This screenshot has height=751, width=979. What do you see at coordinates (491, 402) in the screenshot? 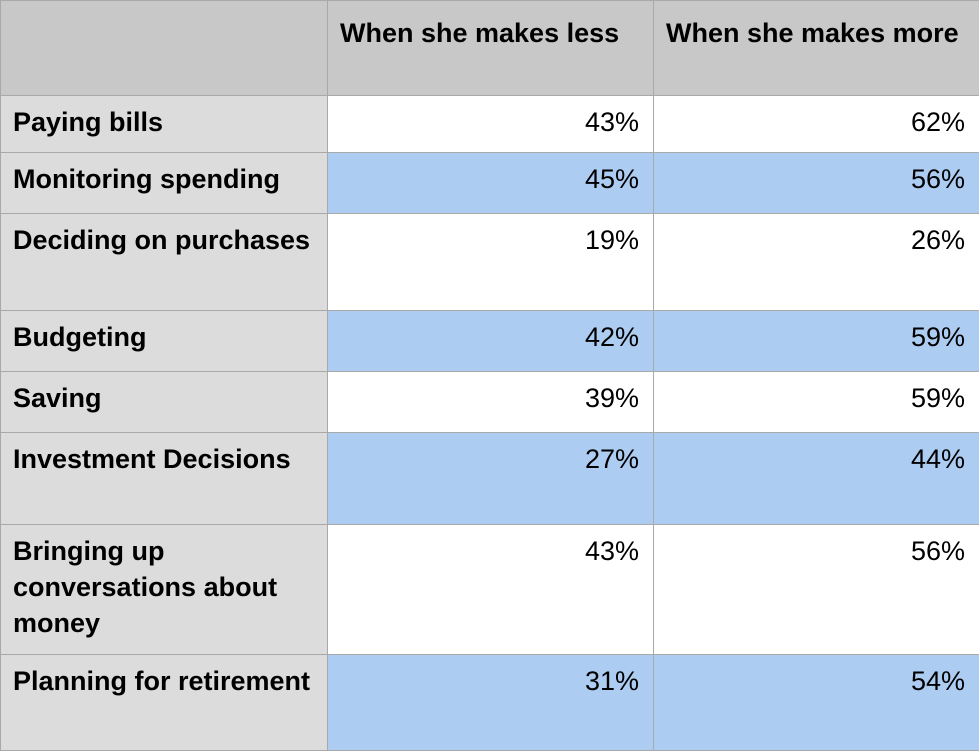
I see `cell-makes-less: 39%` at bounding box center [491, 402].